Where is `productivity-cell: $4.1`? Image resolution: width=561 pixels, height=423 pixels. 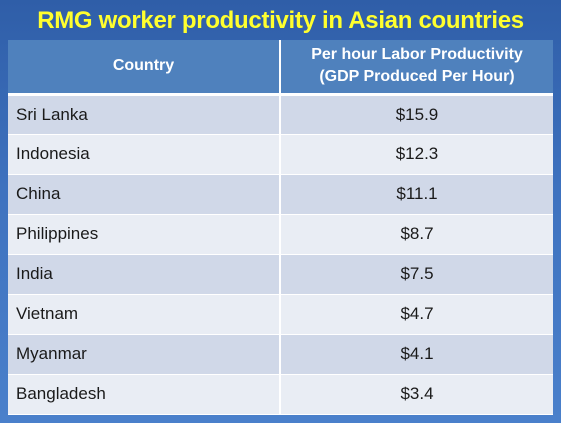 productivity-cell: $4.1 is located at coordinates (416, 354).